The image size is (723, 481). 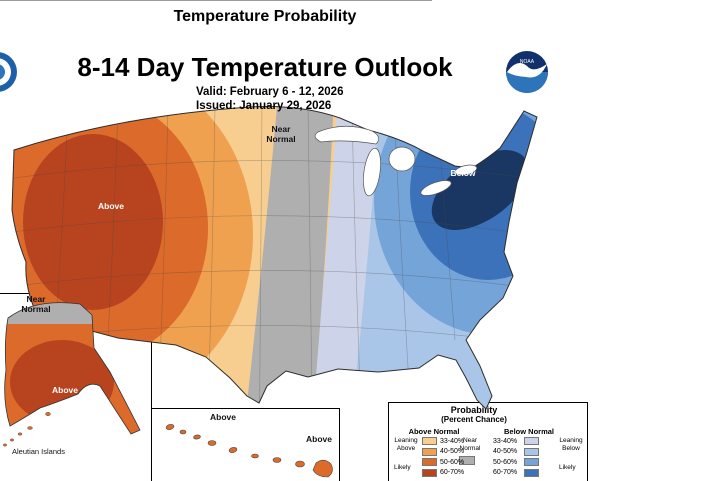 What do you see at coordinates (527, 72) in the screenshot?
I see `noaa-logo: NOAA` at bounding box center [527, 72].